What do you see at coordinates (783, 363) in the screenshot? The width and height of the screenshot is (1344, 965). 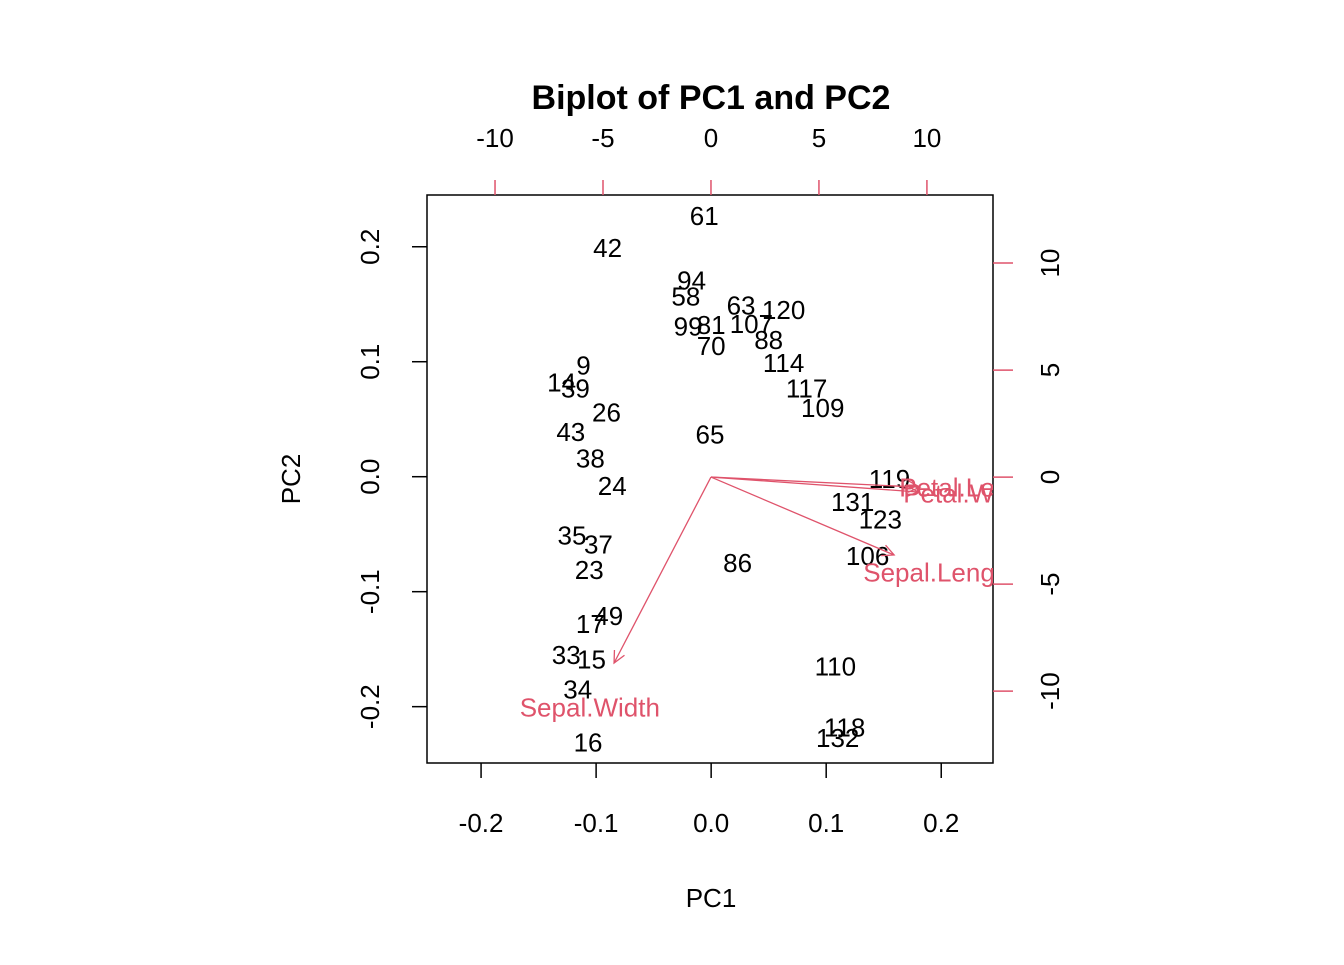 I see `point-label: 114` at bounding box center [783, 363].